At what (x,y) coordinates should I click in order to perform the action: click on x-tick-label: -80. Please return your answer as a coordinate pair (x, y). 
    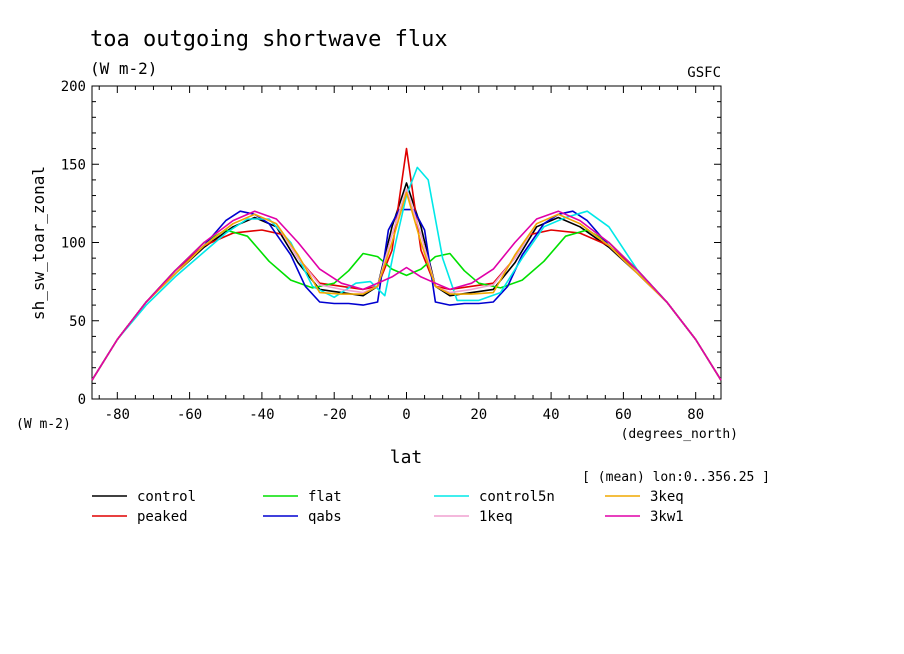
    Looking at the image, I should click on (117, 415).